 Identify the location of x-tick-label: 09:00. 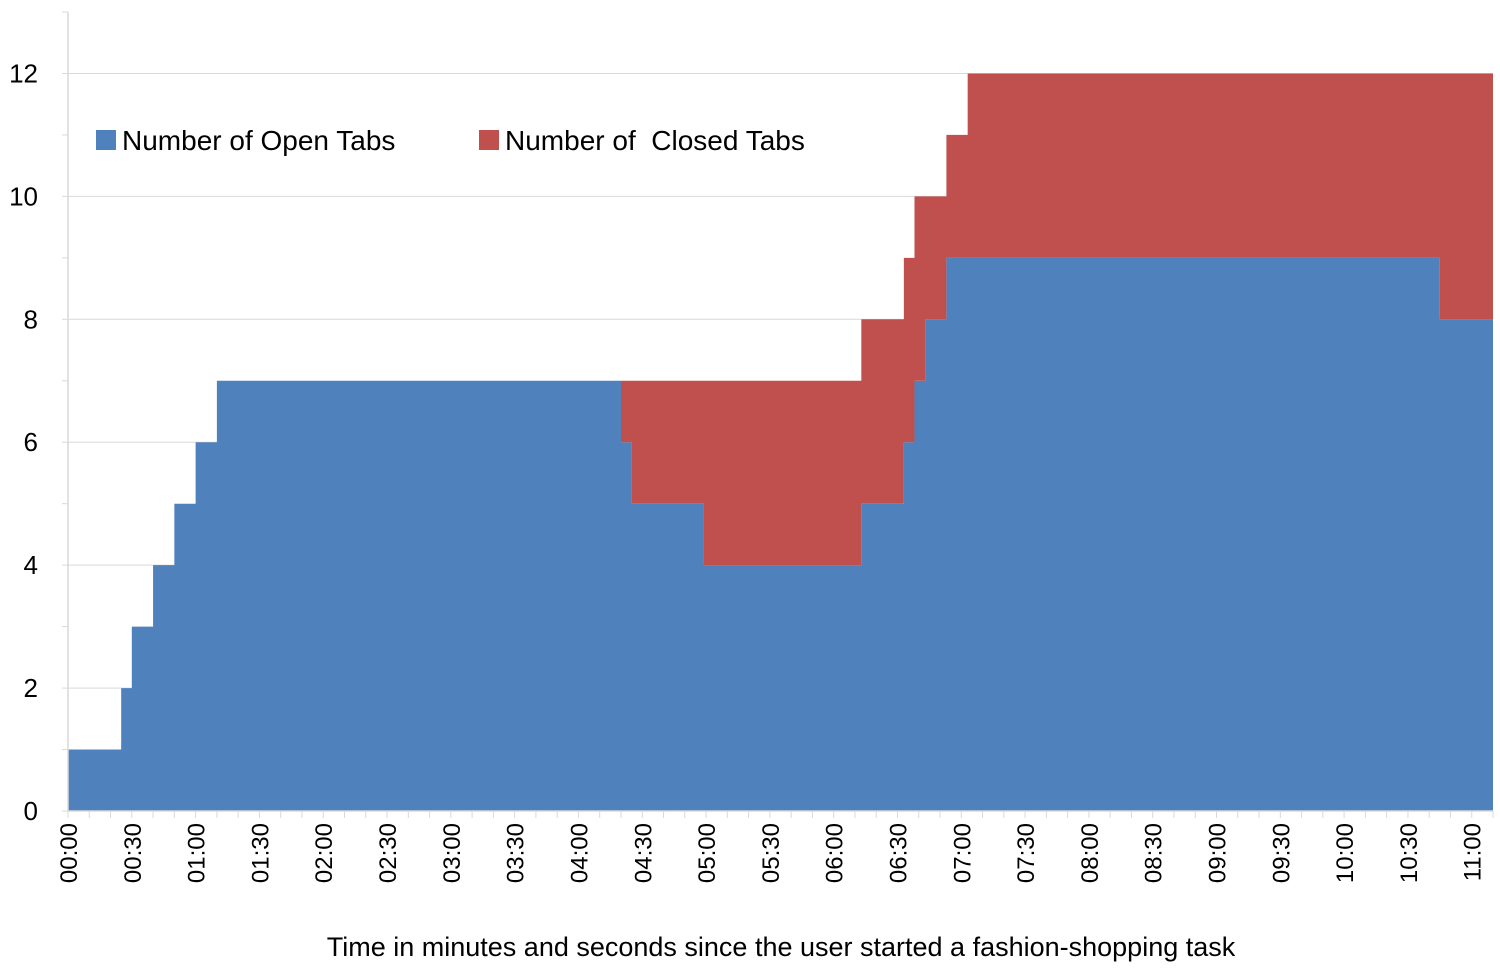
(1218, 853).